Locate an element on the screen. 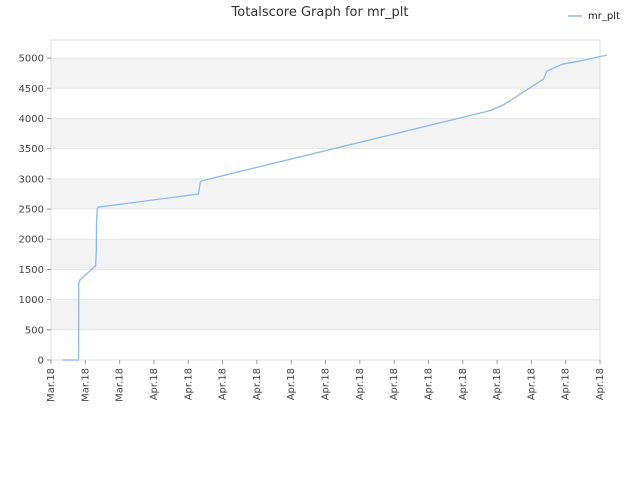  y-axis: 0 500 1000 1500 2000 2500 3000 3500 4000 4500 5000 is located at coordinates (35, 210).